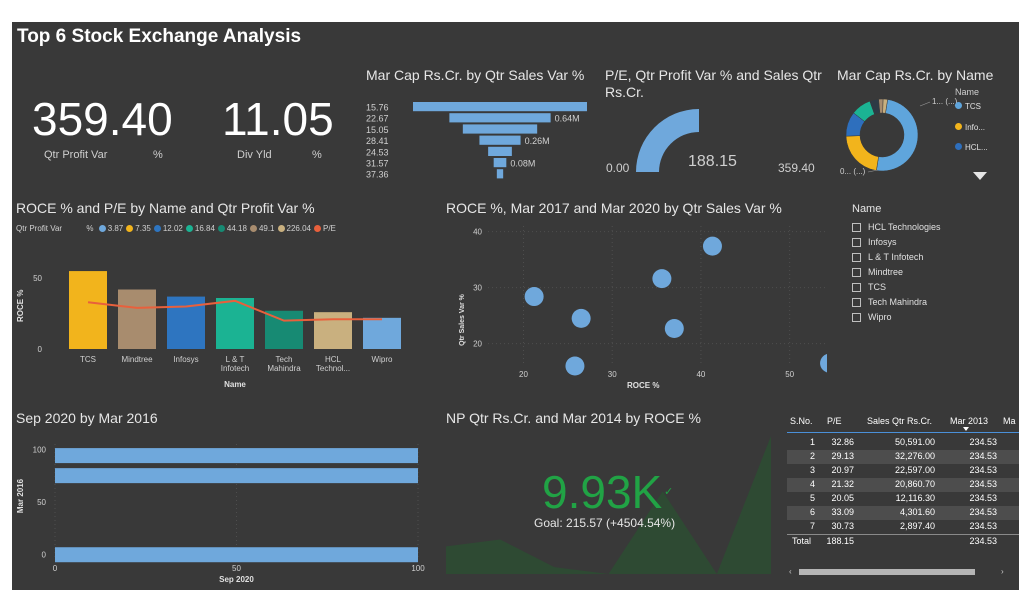 The image size is (1032, 612). I want to click on roce-legend-item: P/E, so click(324, 228).